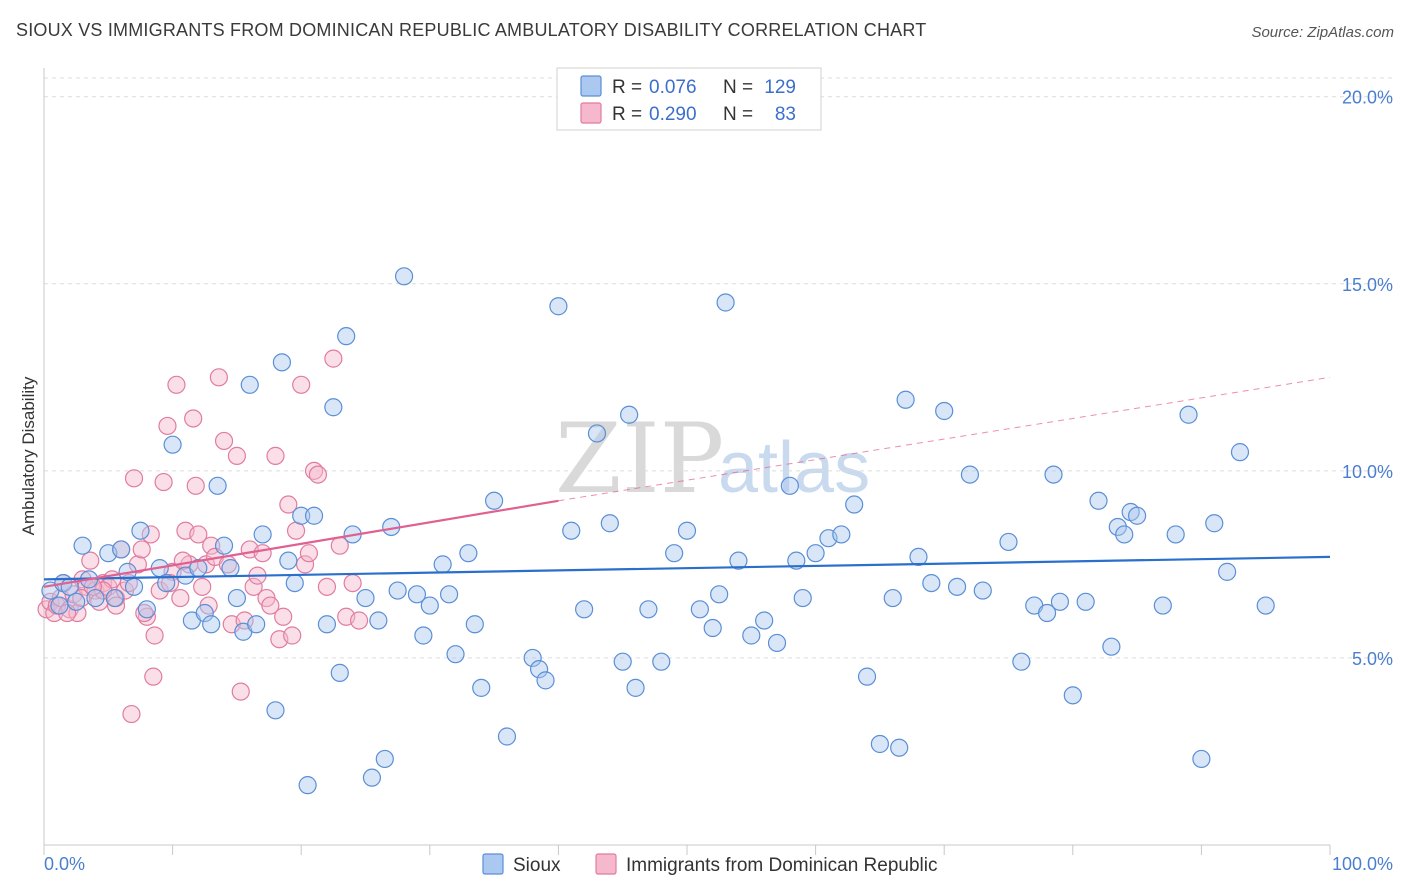 The width and height of the screenshot is (1406, 892). I want to click on legend-swatch-sioux, so click(591, 86).